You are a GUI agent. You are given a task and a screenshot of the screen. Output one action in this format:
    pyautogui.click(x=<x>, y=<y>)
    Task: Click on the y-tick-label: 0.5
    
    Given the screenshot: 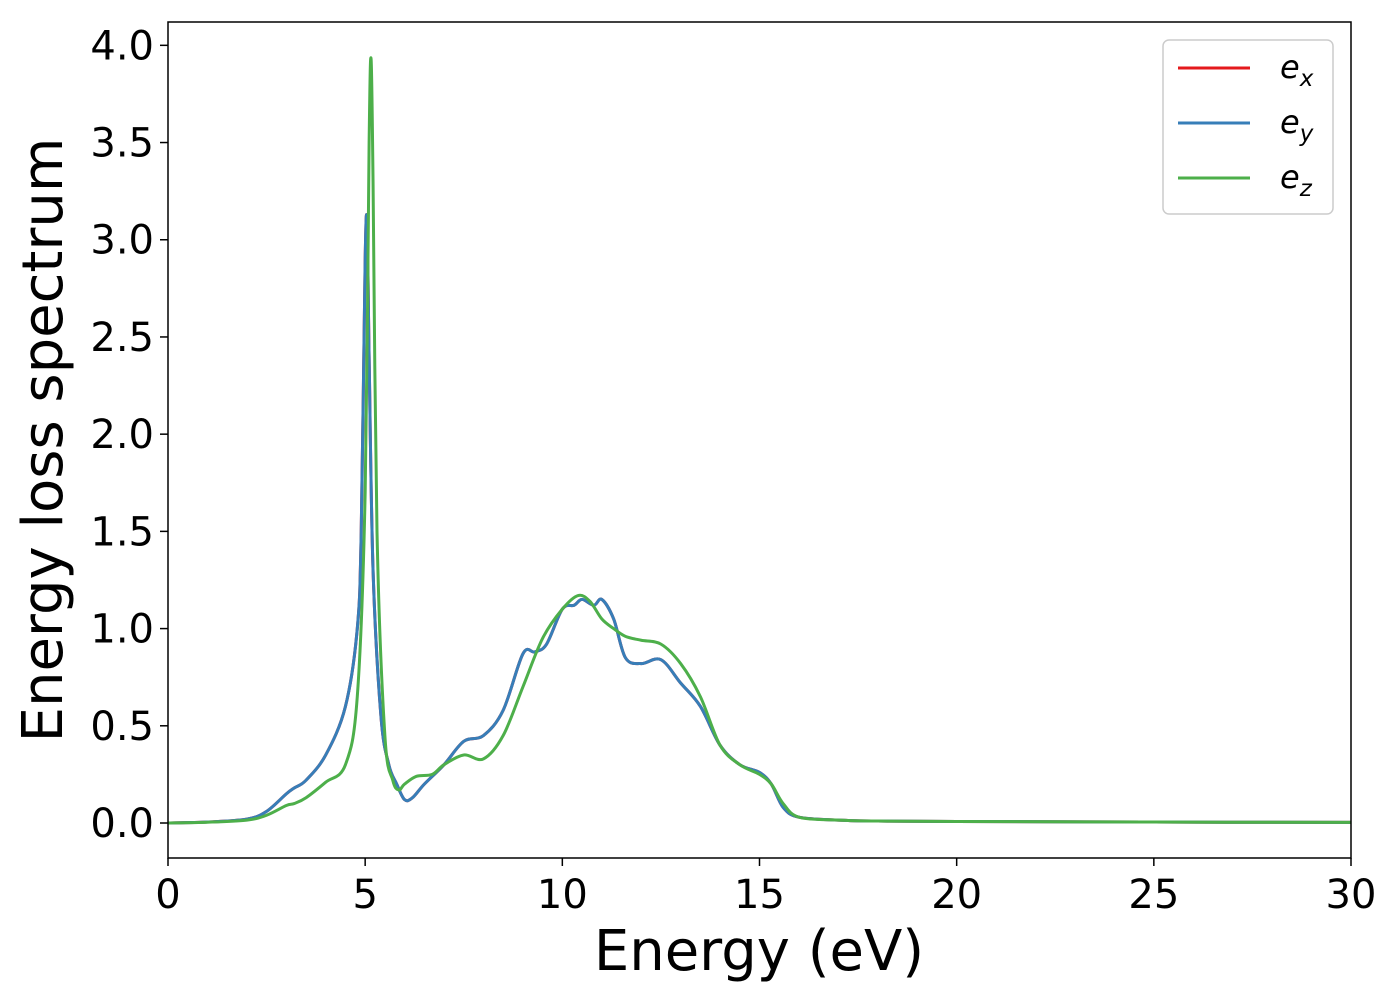 What is the action you would take?
    pyautogui.click(x=122, y=727)
    